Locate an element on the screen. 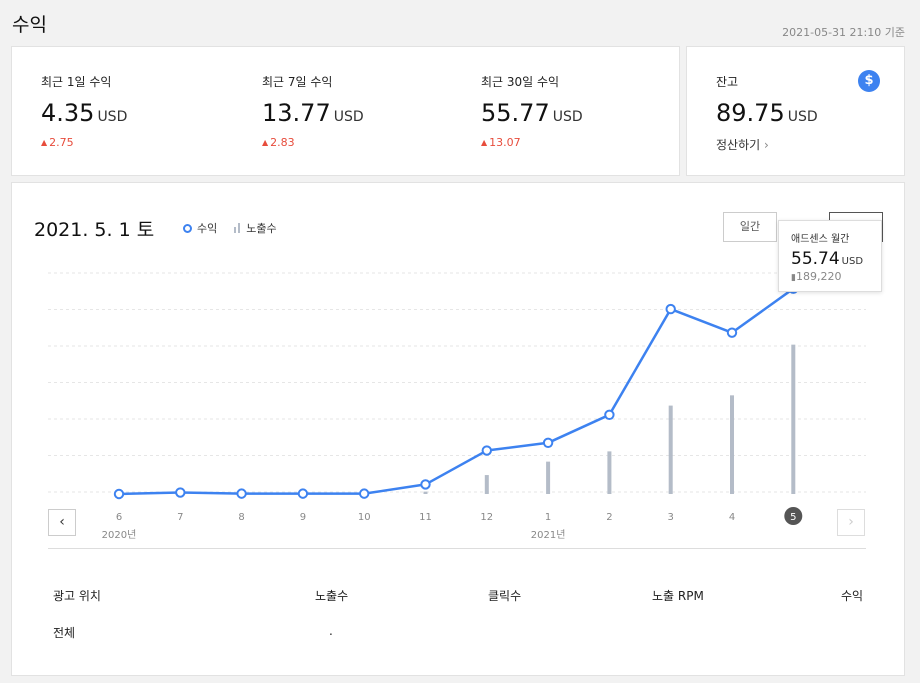 The image size is (920, 683). x-tick-label: 8 is located at coordinates (241, 517).